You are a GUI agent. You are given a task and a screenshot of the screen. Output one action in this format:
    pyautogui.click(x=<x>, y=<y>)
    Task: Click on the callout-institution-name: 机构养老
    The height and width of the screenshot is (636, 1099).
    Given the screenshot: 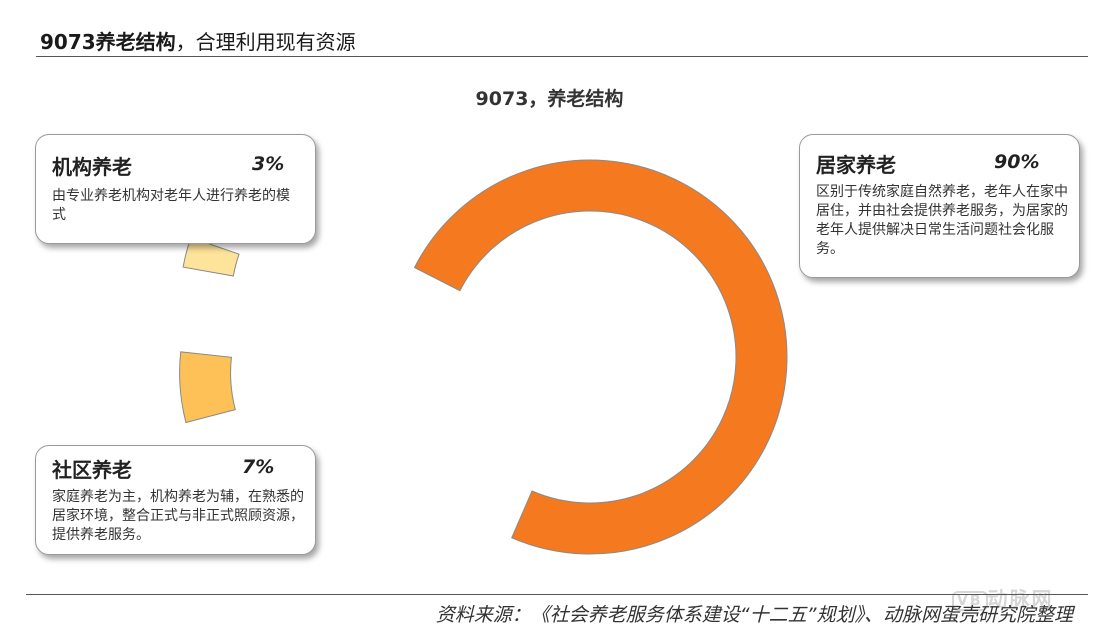 What is the action you would take?
    pyautogui.click(x=92, y=167)
    